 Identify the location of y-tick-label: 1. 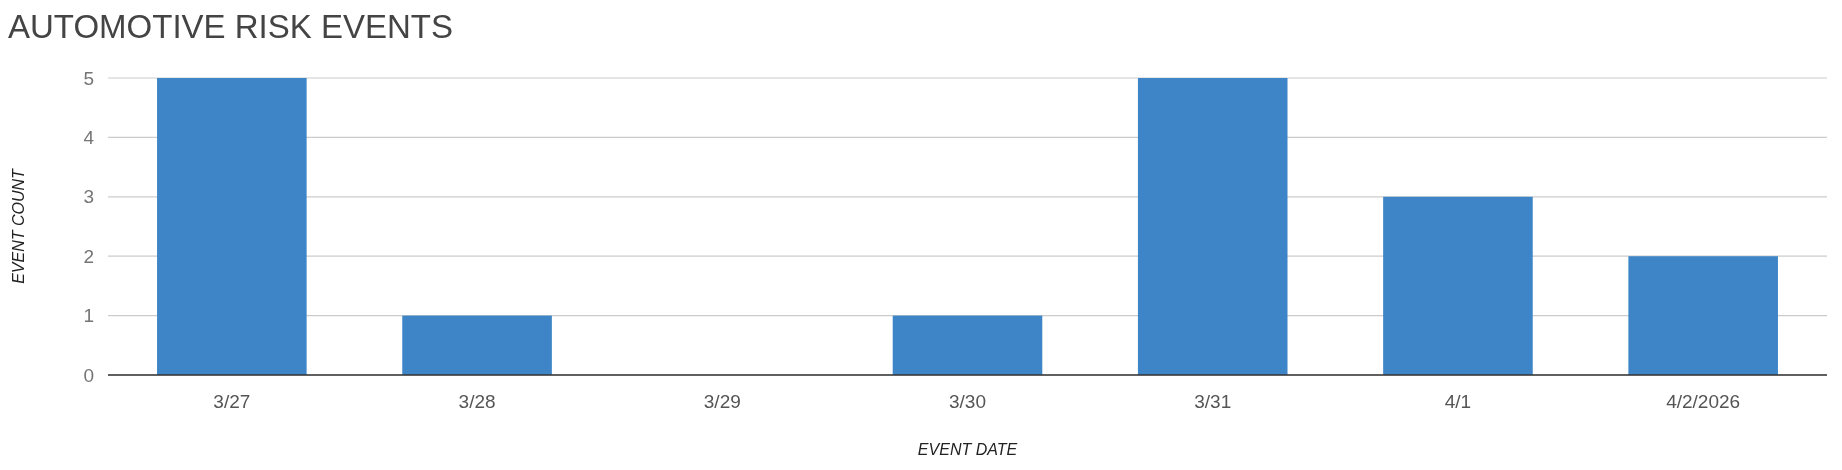
(88, 316).